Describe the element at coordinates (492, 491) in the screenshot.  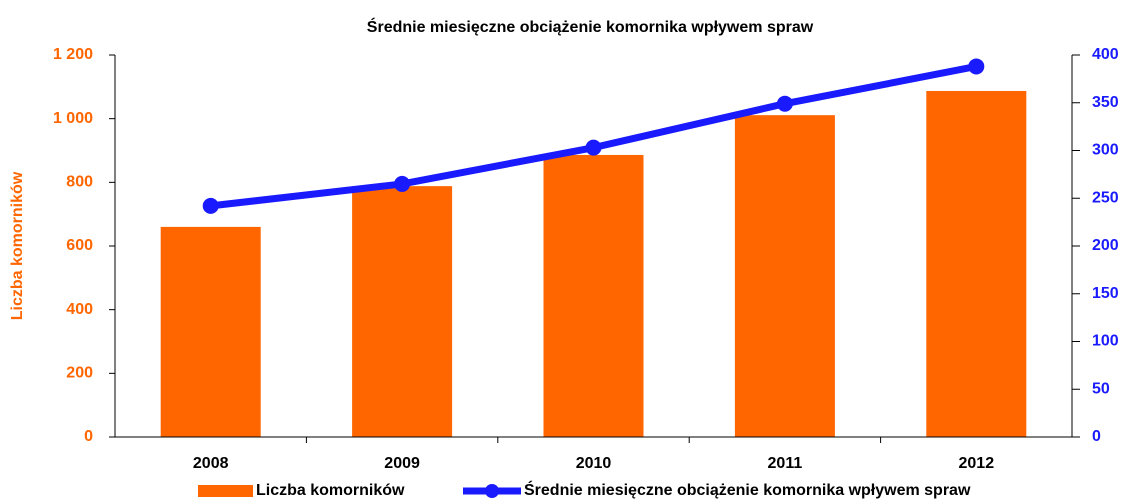
I see `legend-marker` at that location.